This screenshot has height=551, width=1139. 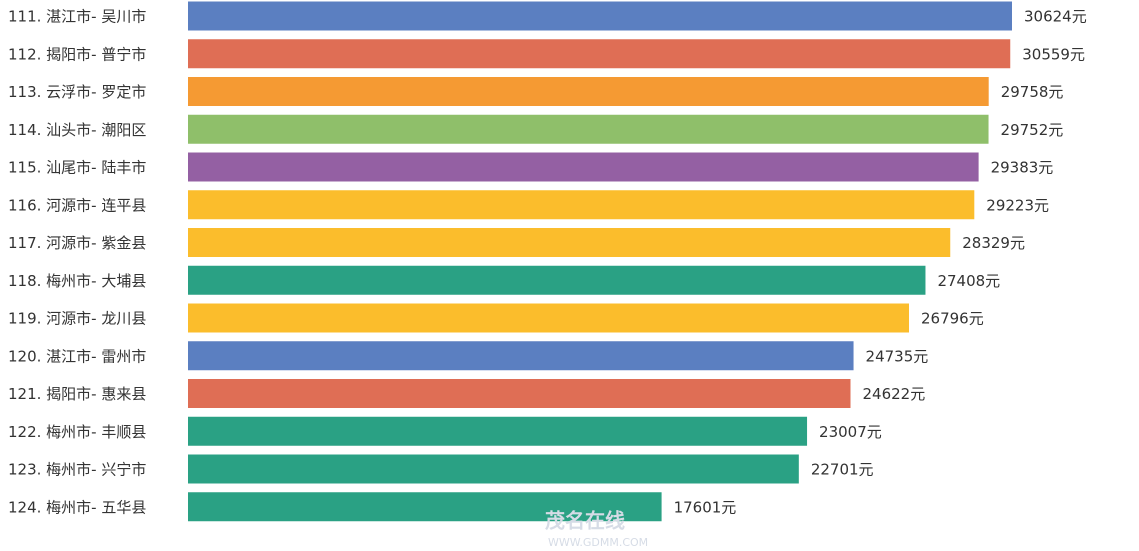 I want to click on category-label: 121. 揭阳市- 惠来县, so click(x=77, y=394).